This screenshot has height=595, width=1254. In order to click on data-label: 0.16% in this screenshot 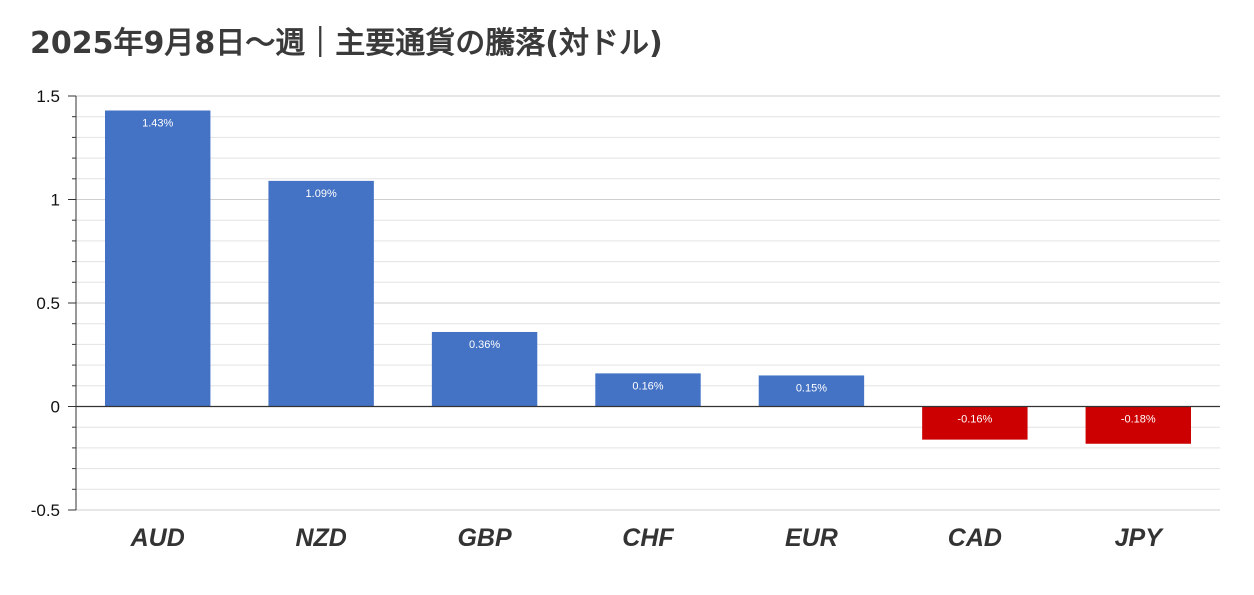, I will do `click(647, 386)`.